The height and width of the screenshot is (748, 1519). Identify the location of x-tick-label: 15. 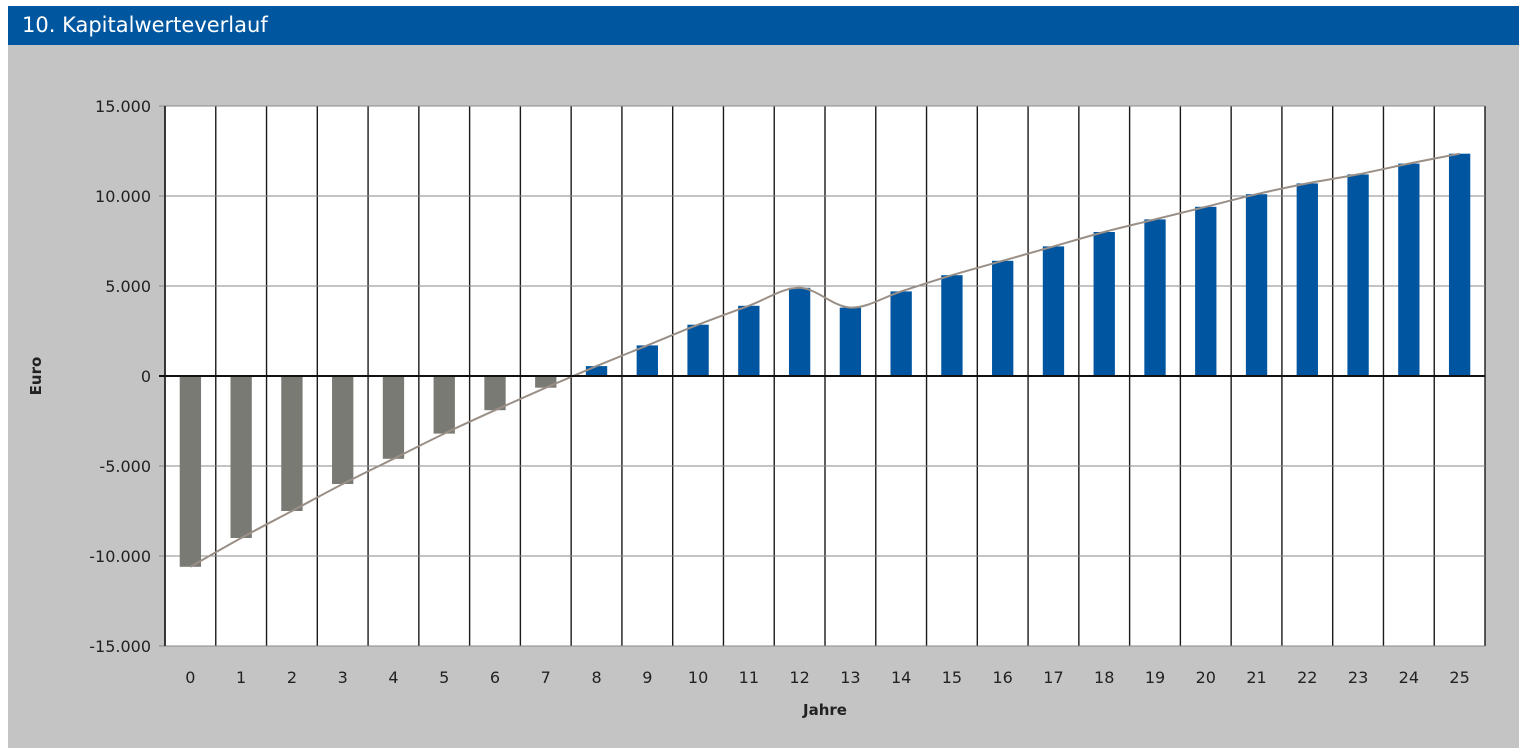
(952, 677).